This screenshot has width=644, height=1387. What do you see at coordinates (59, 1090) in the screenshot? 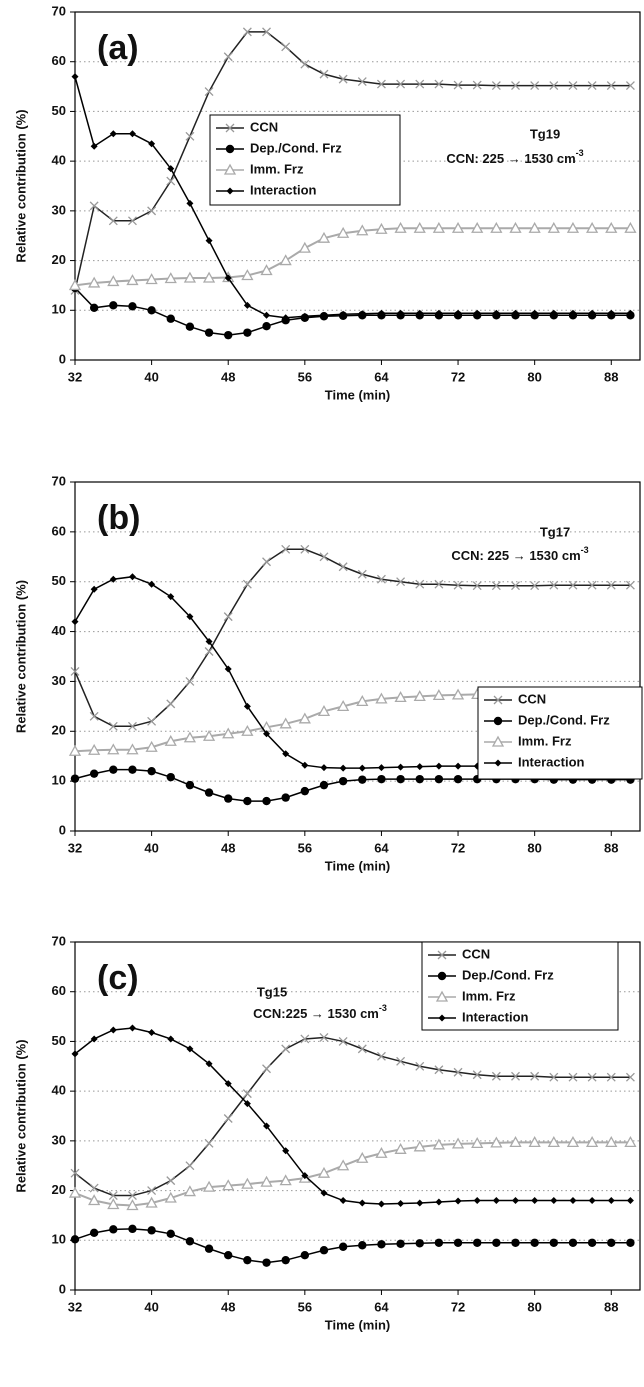
I see `y-tick-label: 40` at bounding box center [59, 1090].